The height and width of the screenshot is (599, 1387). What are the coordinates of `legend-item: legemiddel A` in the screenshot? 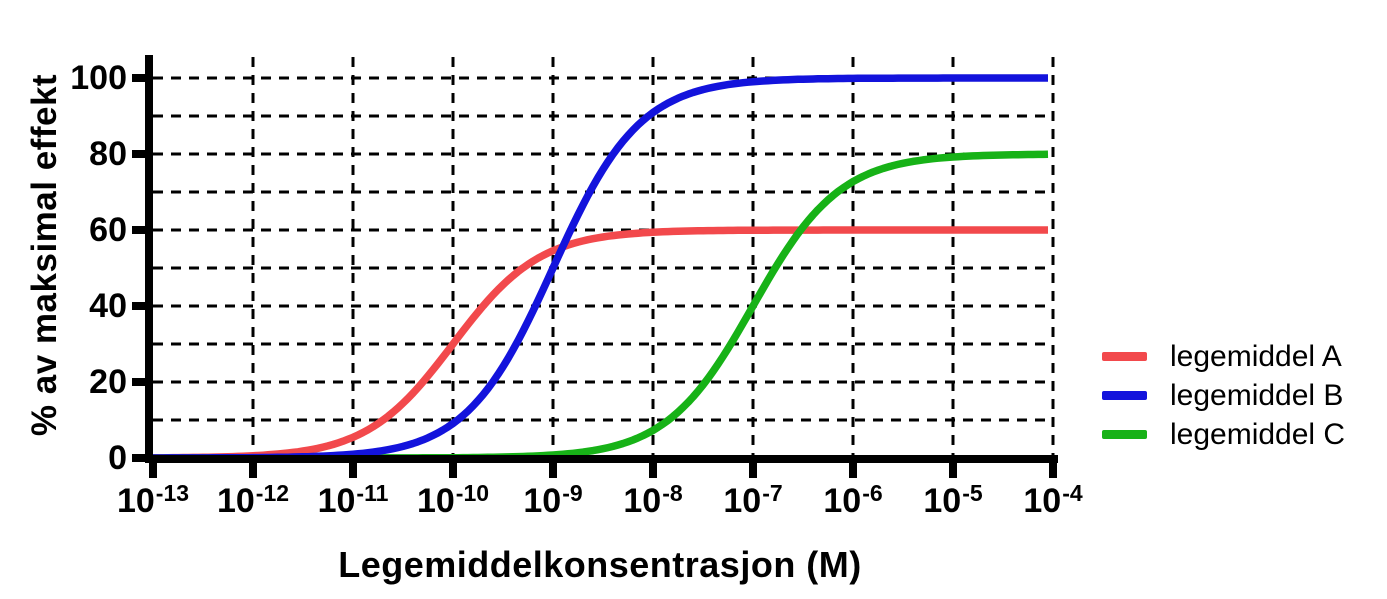 It's located at (1223, 356).